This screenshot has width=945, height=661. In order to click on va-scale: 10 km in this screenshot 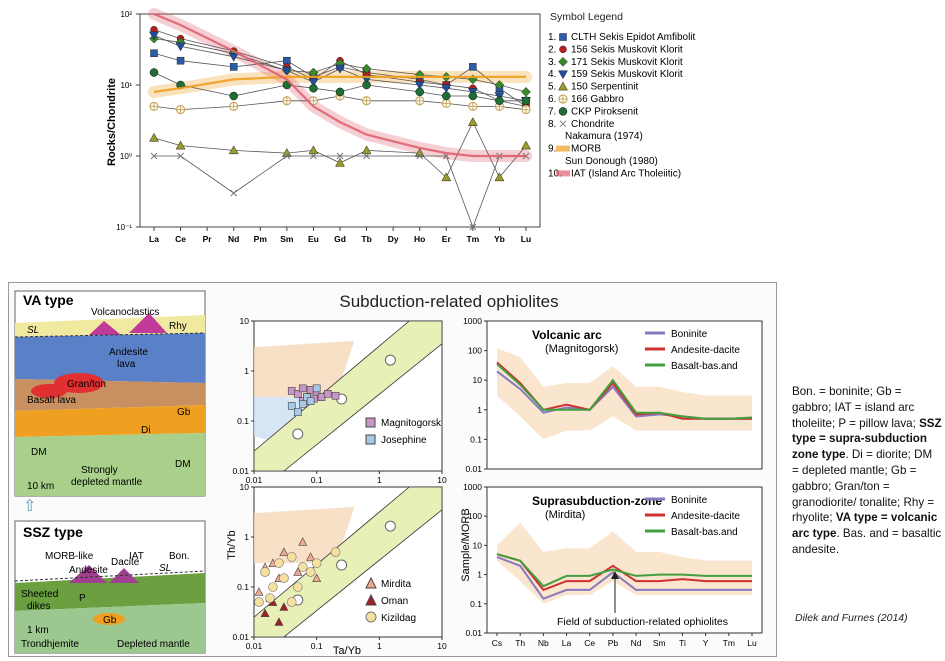, I will do `click(40, 486)`.